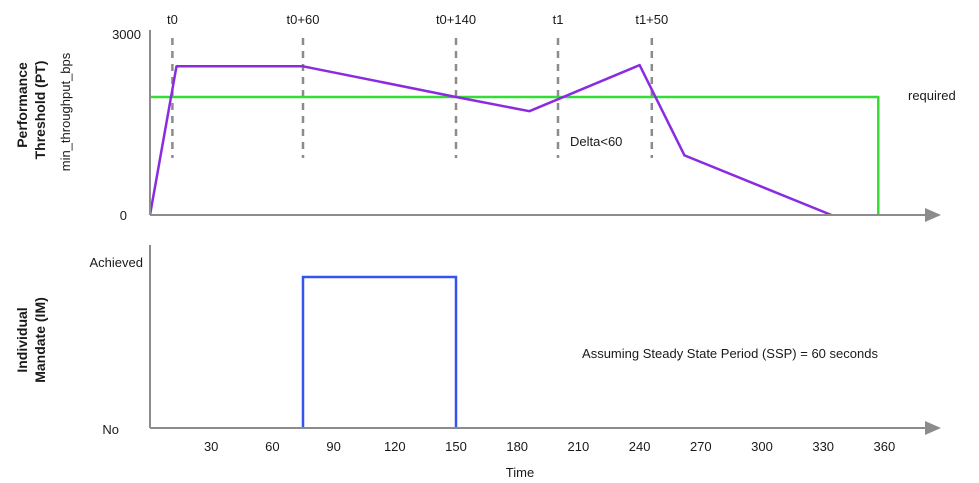 This screenshot has height=483, width=979. What do you see at coordinates (40, 110) in the screenshot?
I see `pt-ylabel-line-2: Threshold (PT)` at bounding box center [40, 110].